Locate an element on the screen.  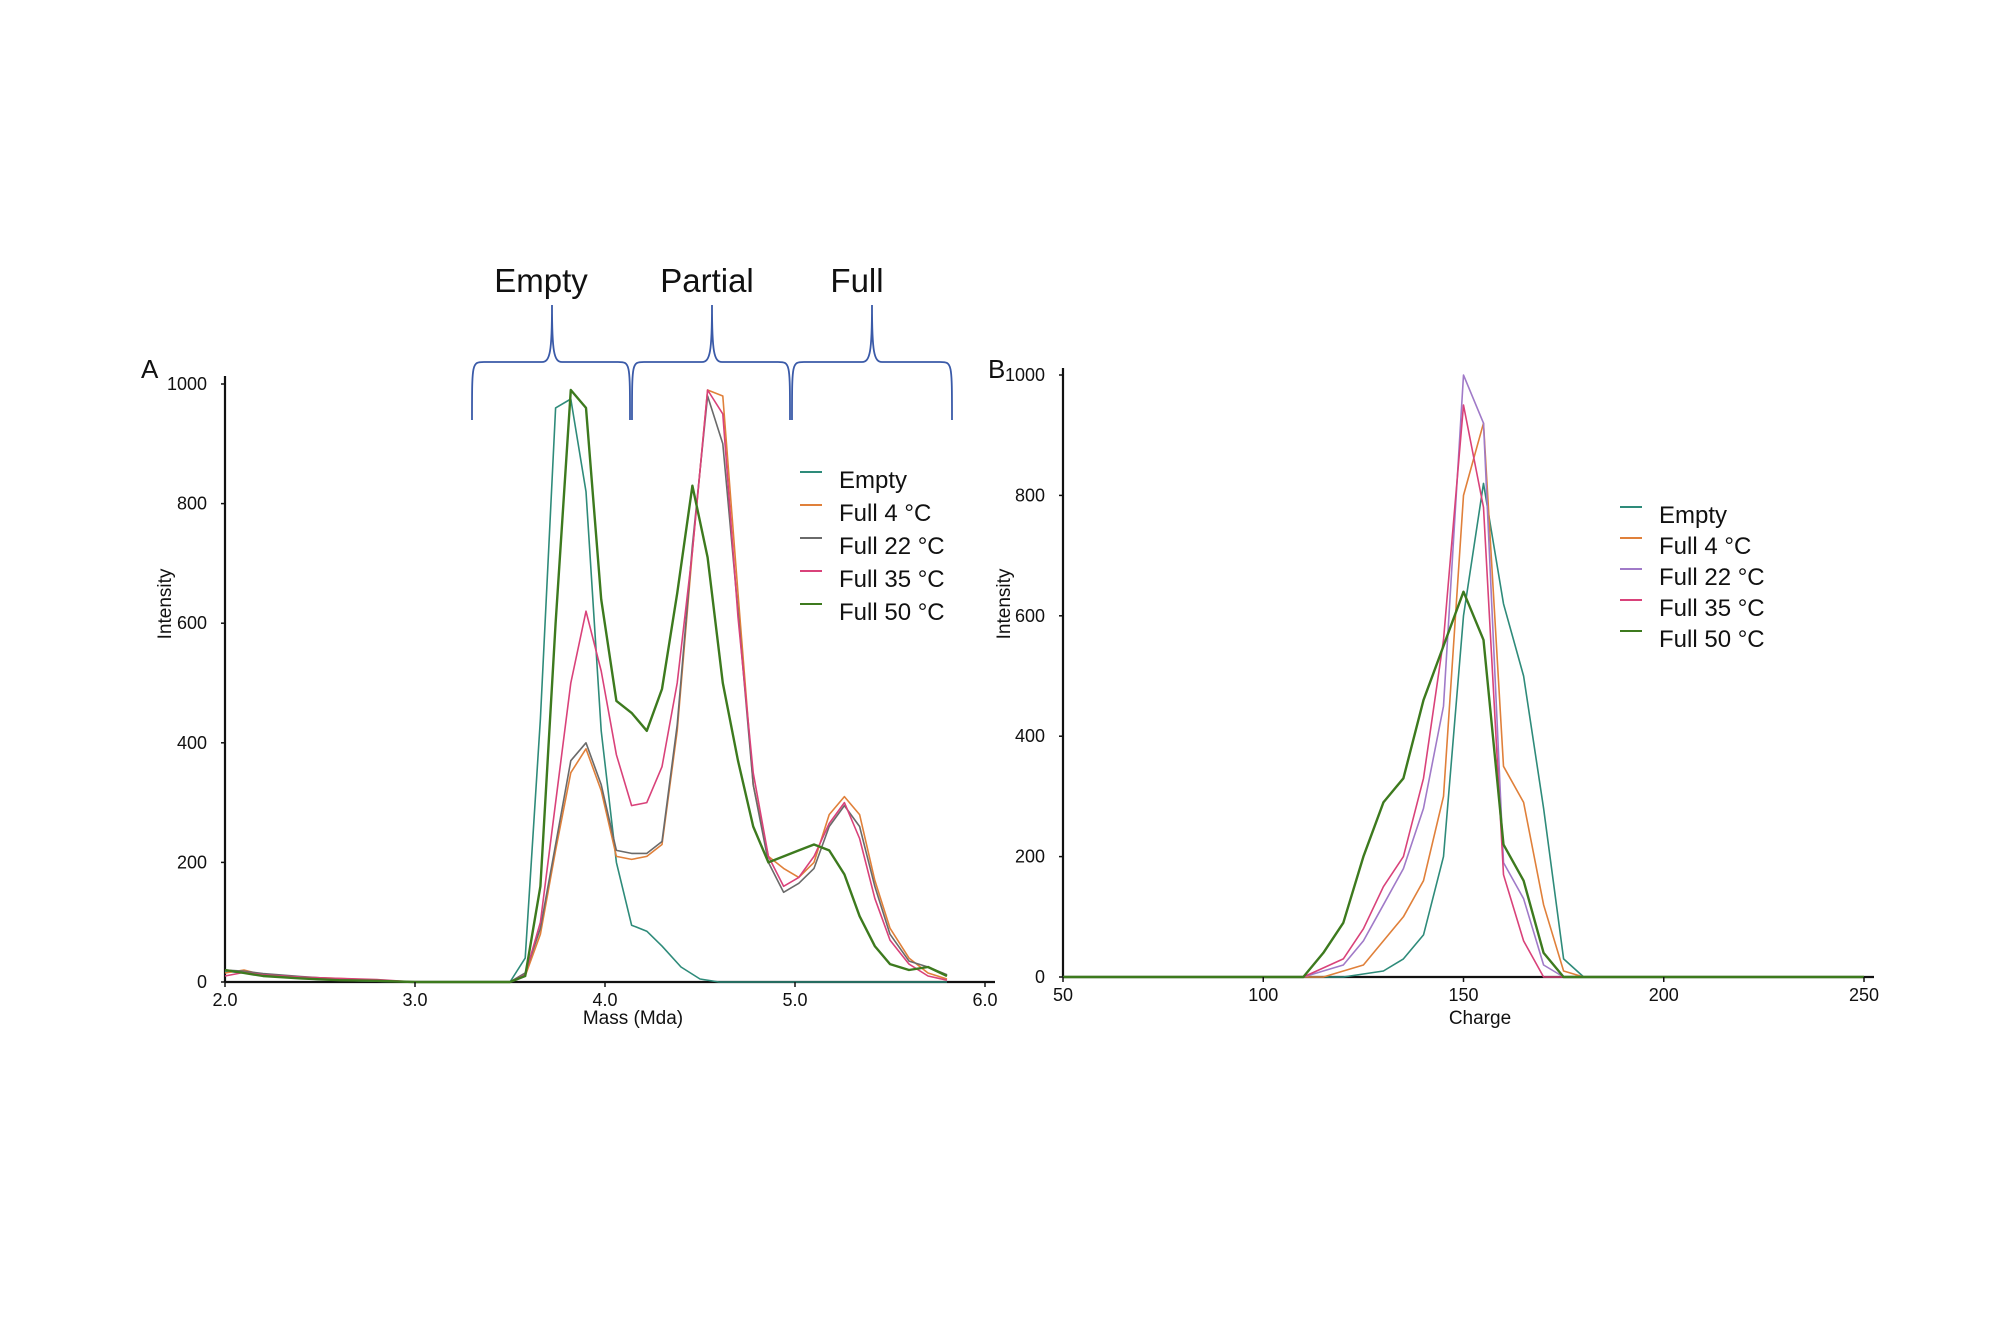
x-tick-label: 250 is located at coordinates (1864, 995).